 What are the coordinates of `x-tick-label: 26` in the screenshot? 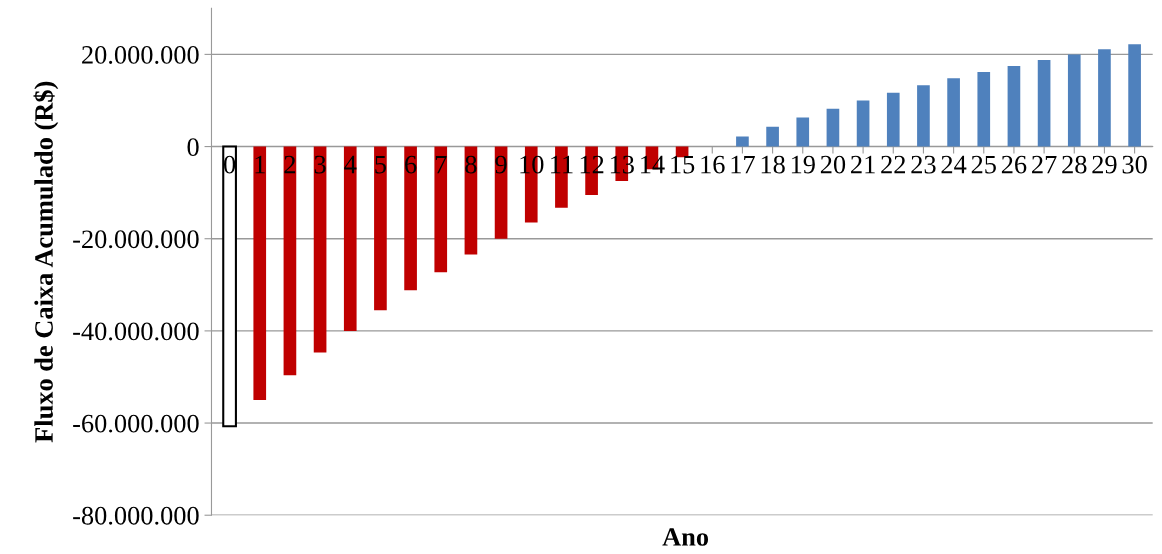 It's located at (1014, 164).